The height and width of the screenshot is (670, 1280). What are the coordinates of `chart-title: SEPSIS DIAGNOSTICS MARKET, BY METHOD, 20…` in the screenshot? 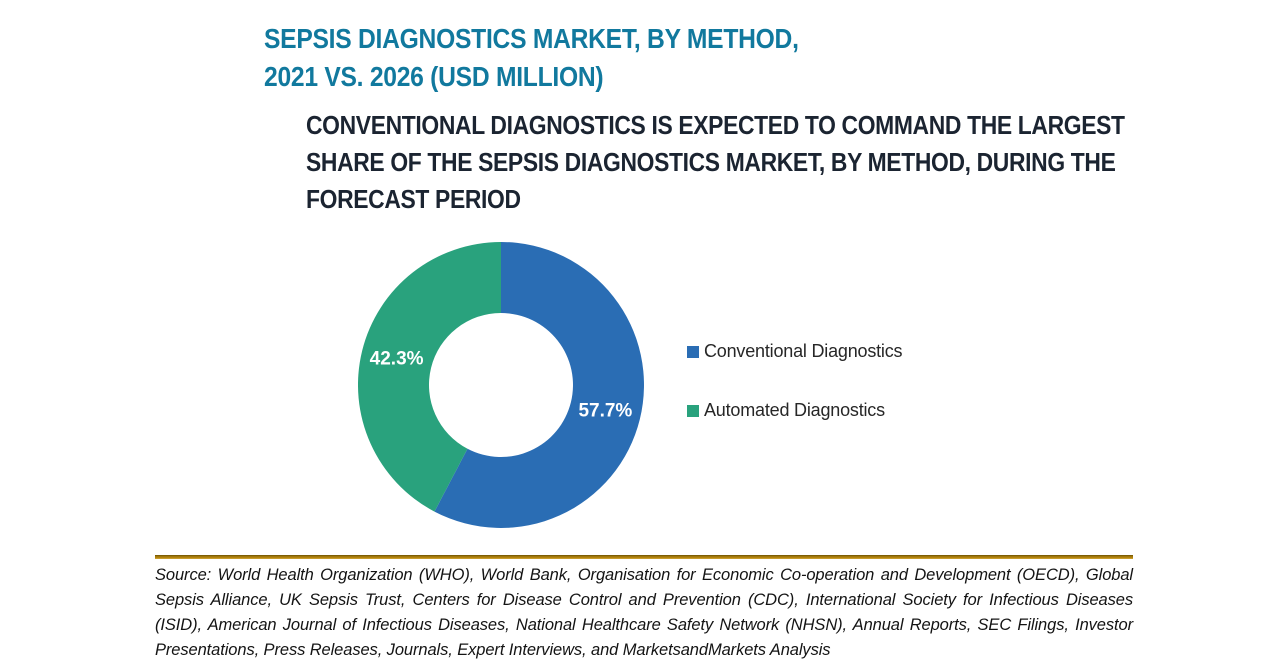 It's located at (531, 58).